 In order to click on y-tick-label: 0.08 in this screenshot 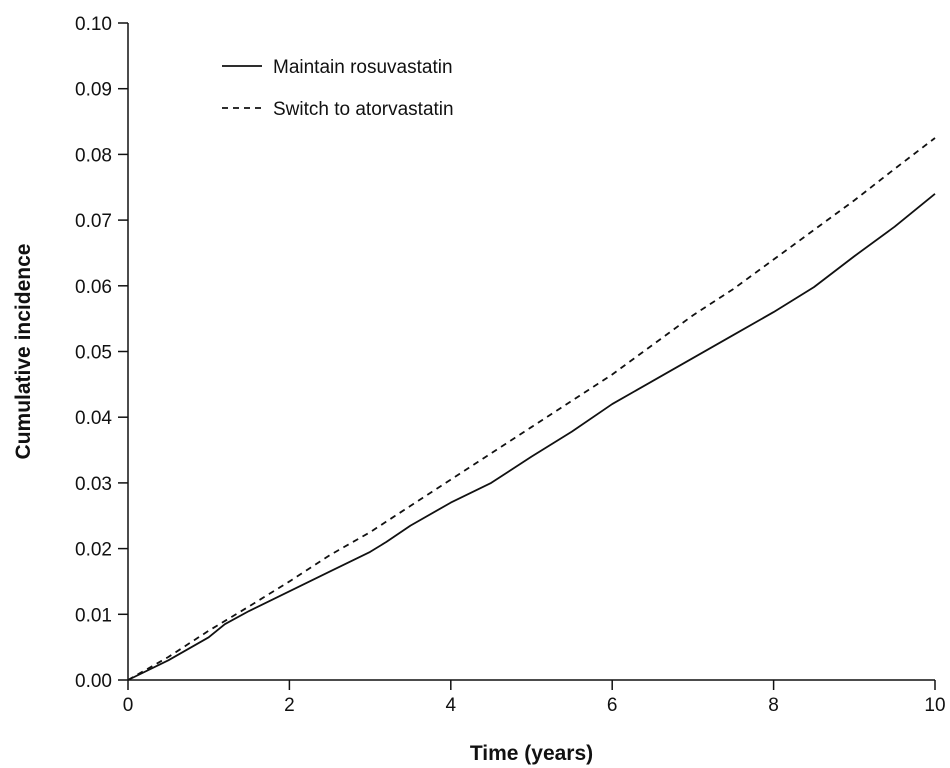, I will do `click(93, 155)`.